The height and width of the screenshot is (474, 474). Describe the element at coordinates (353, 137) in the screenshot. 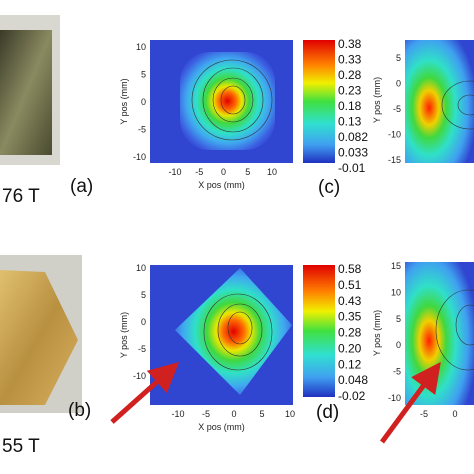

I see `colorbar-label: 0.082` at that location.